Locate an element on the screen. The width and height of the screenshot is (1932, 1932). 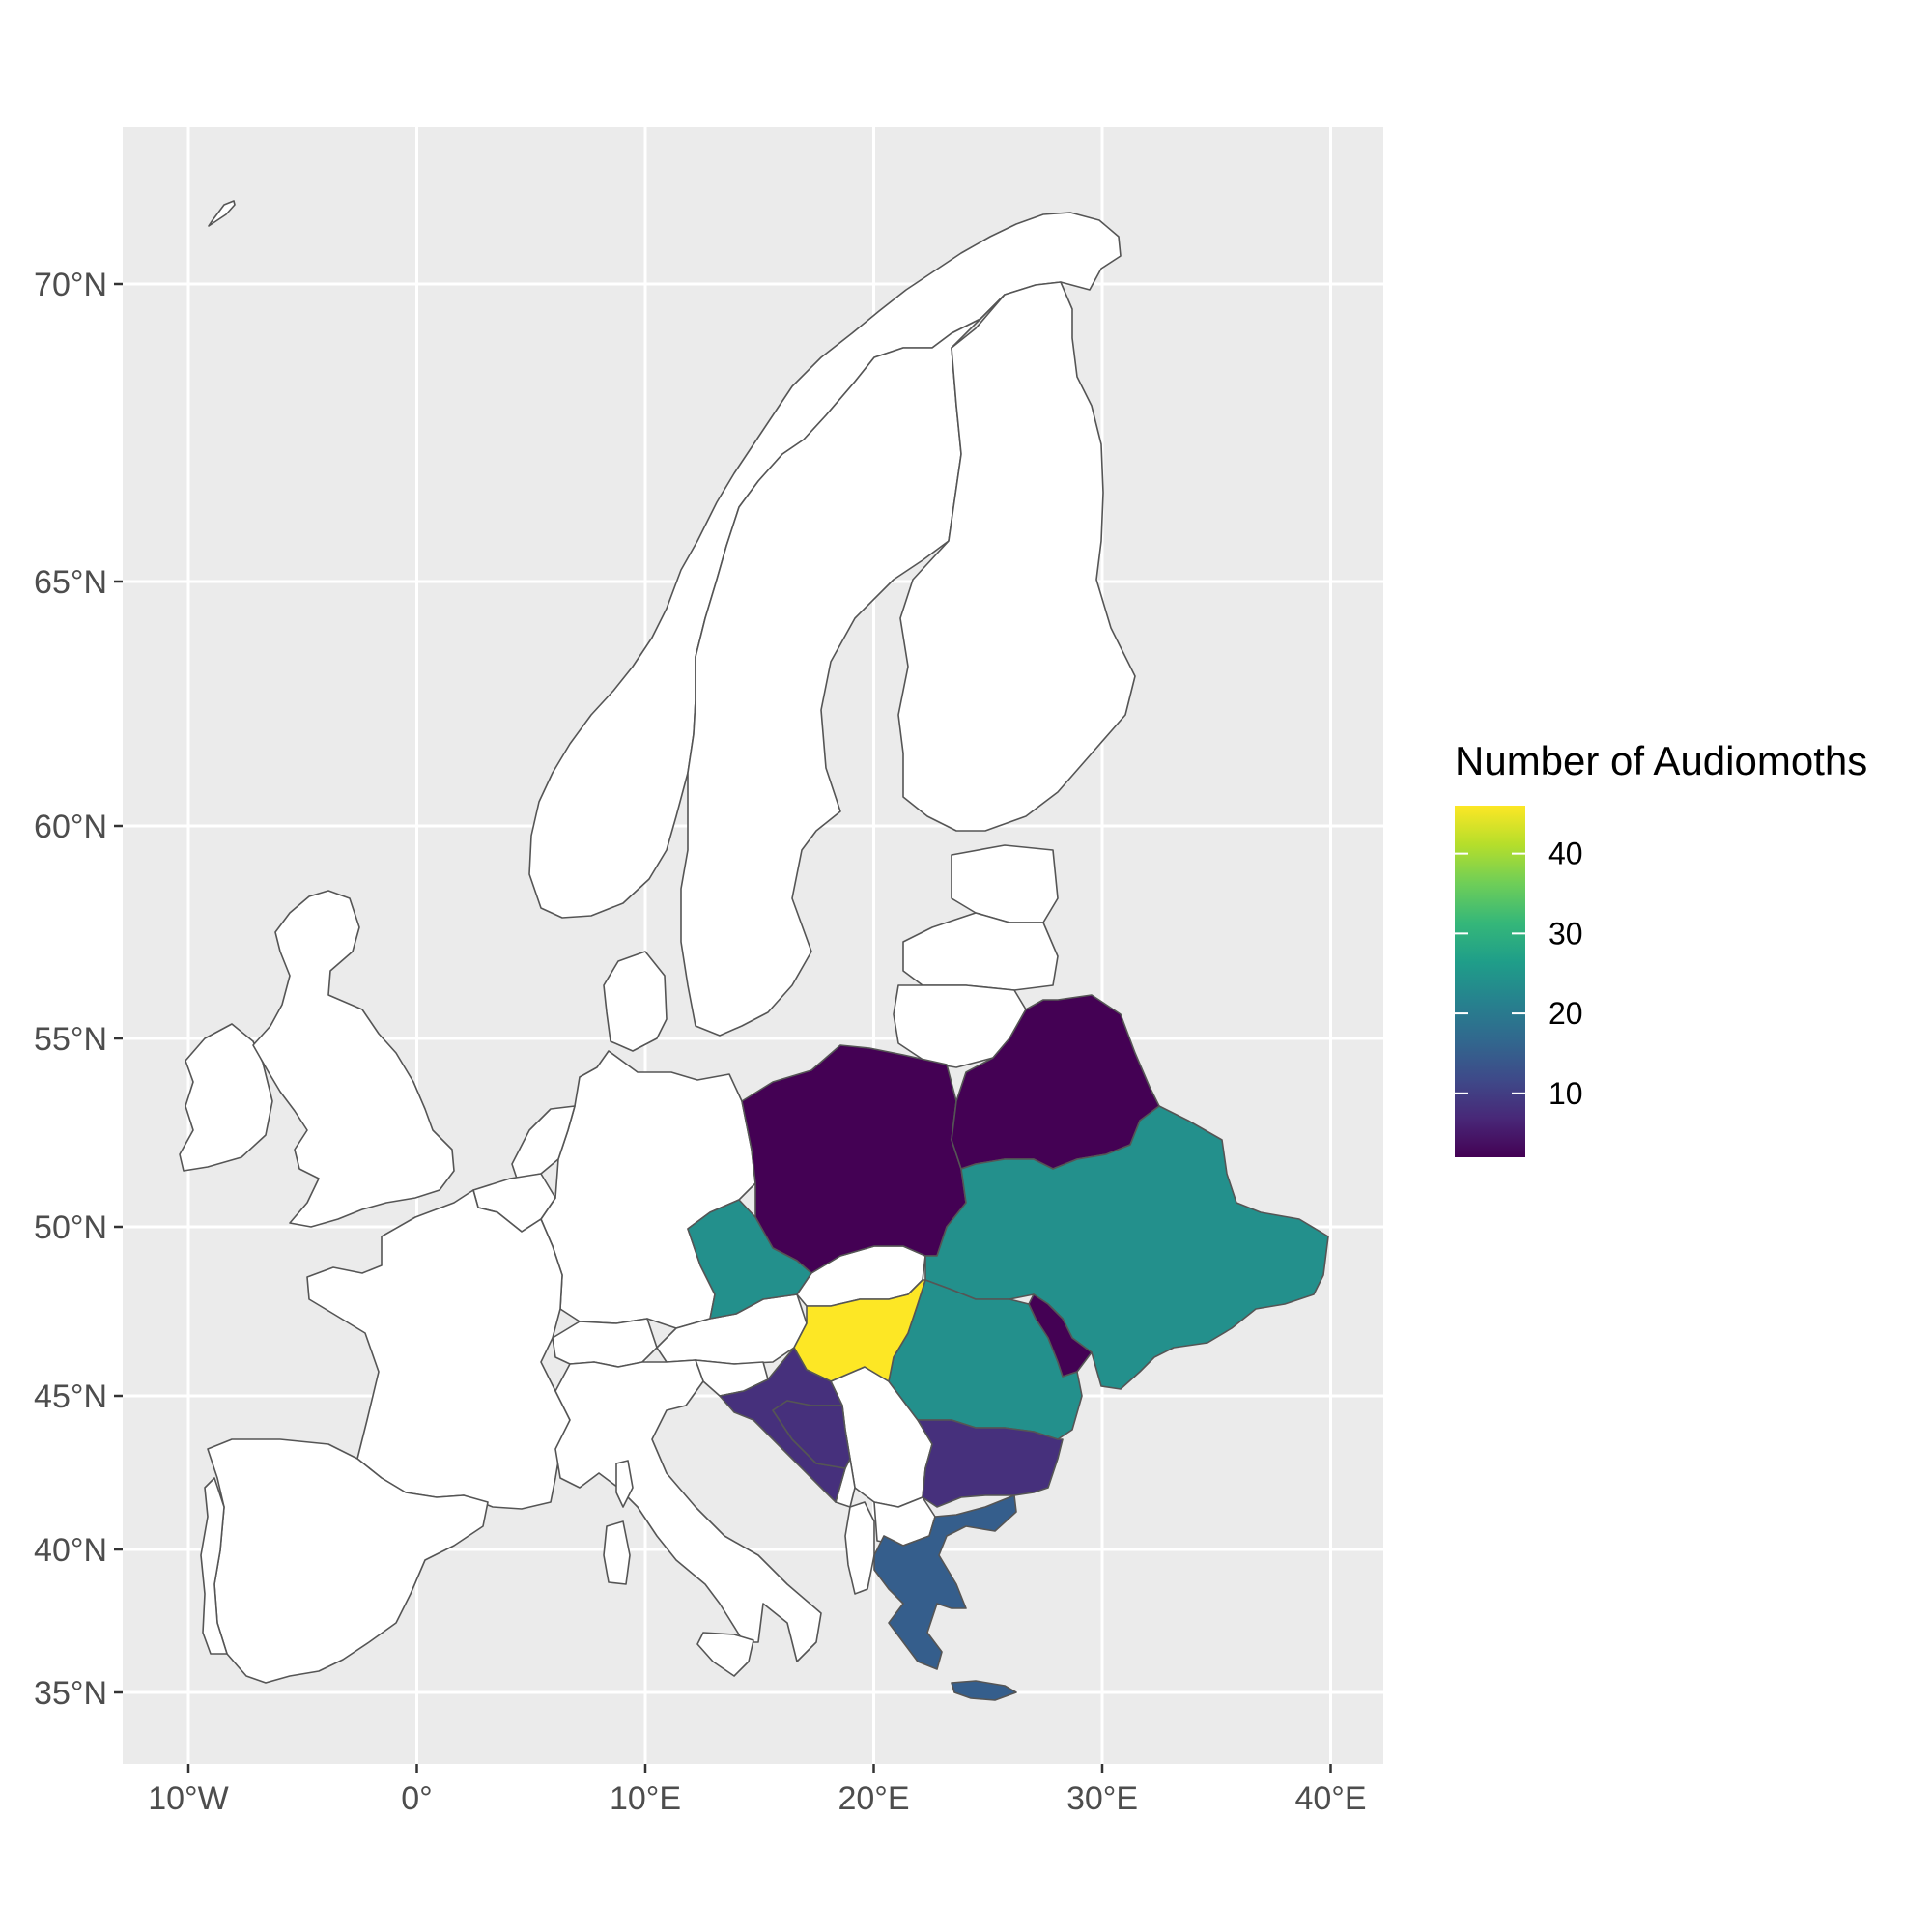
country-iceland-fragment is located at coordinates (222, 213).